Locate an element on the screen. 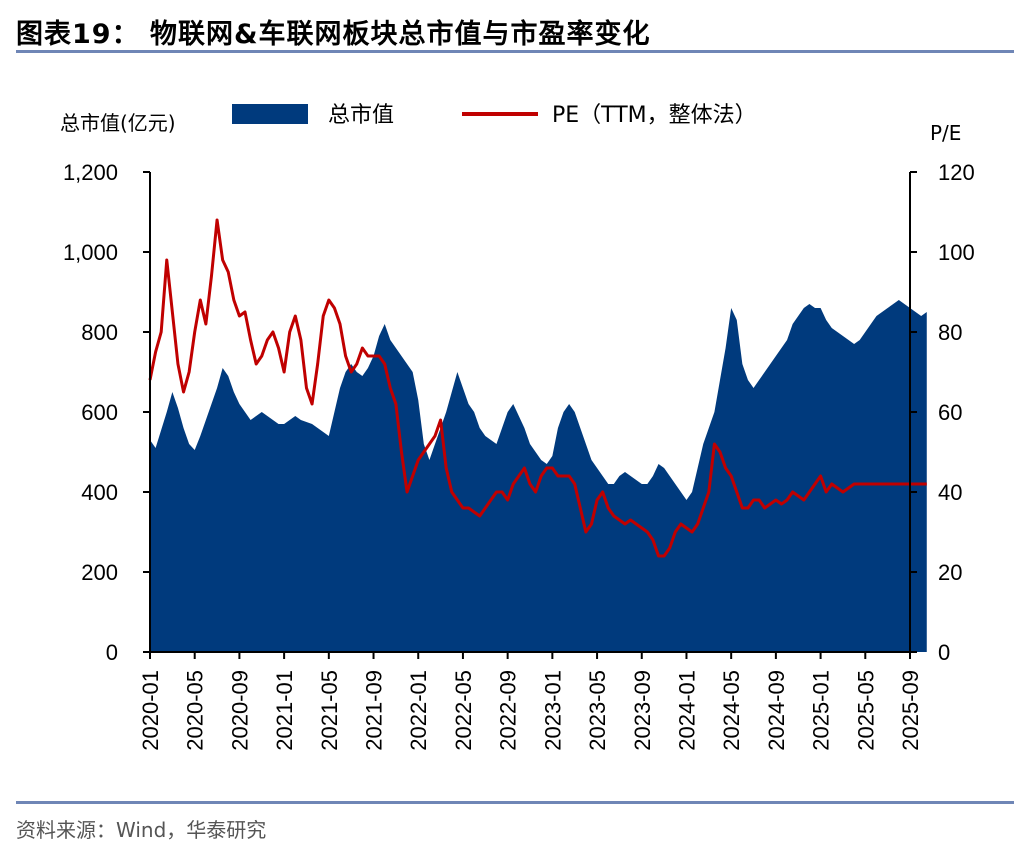 The image size is (1036, 852). left-tick-label: 1,200 is located at coordinates (90, 172).